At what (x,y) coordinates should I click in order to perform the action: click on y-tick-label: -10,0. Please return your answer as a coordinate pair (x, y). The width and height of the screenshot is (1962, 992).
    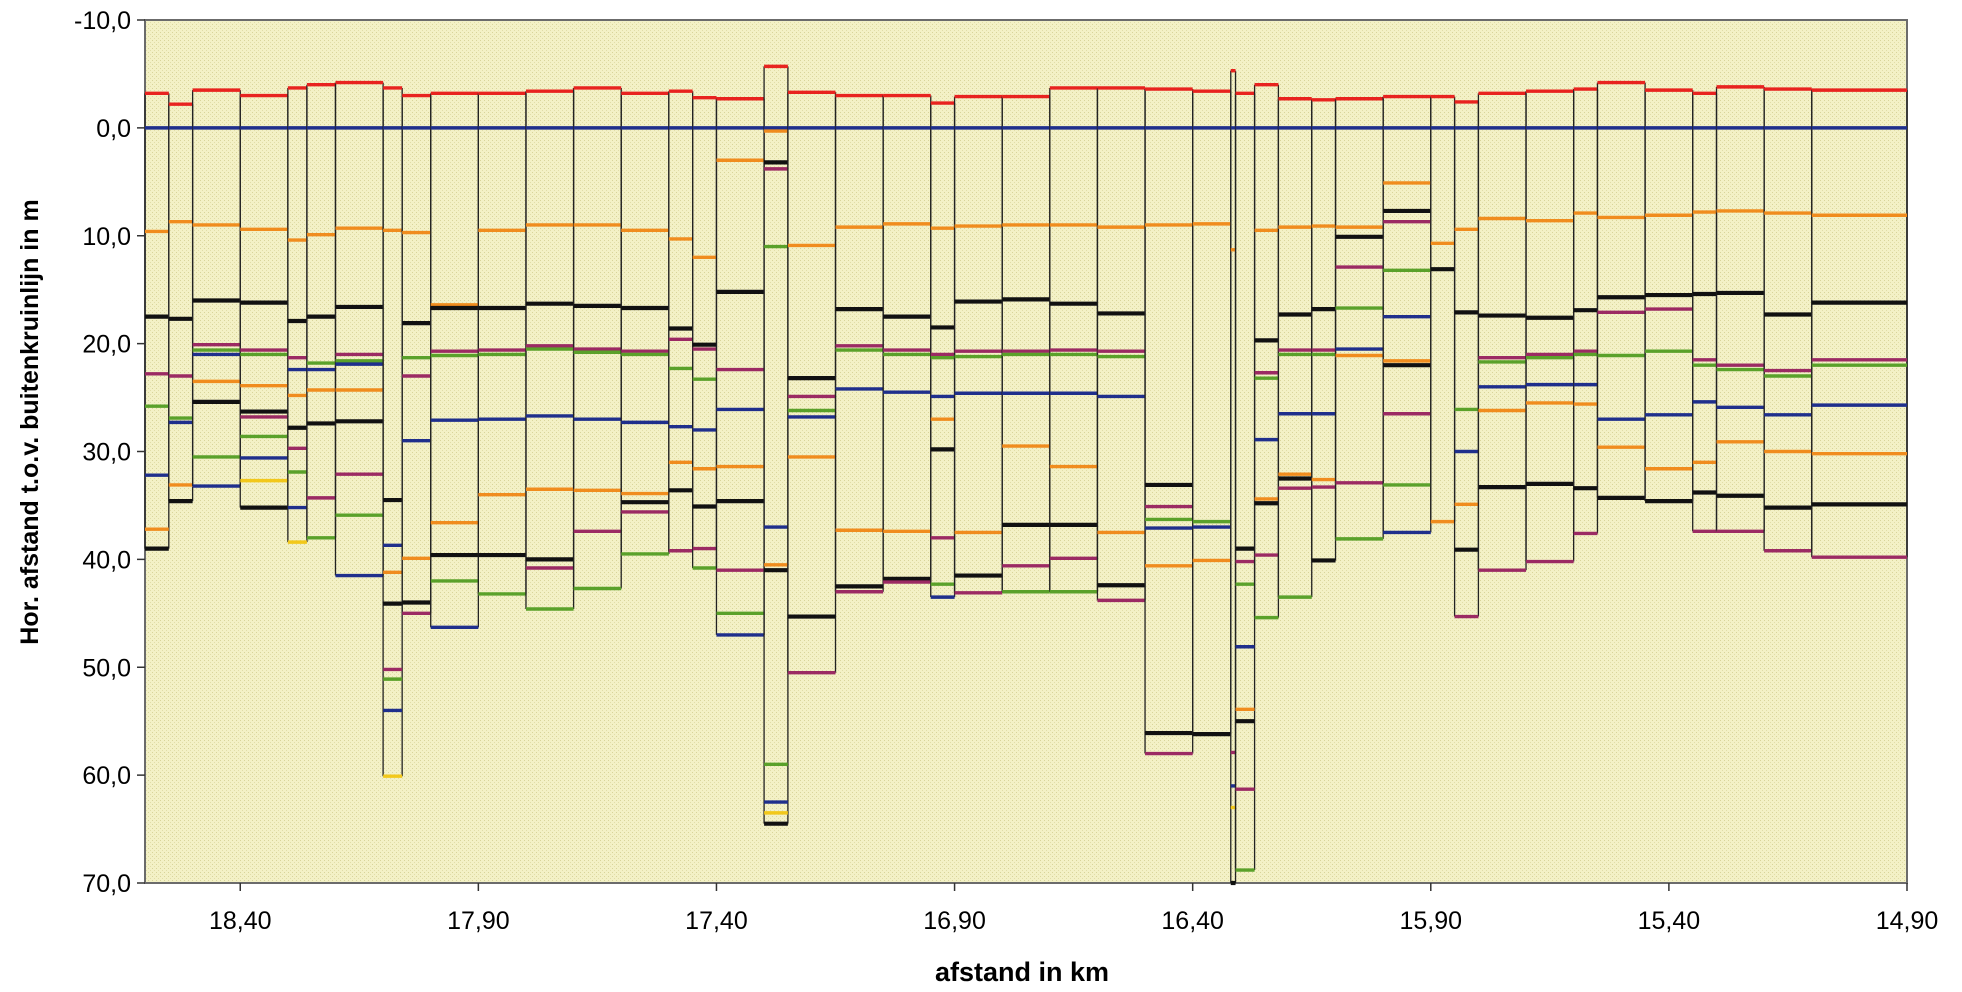
    Looking at the image, I should click on (102, 21).